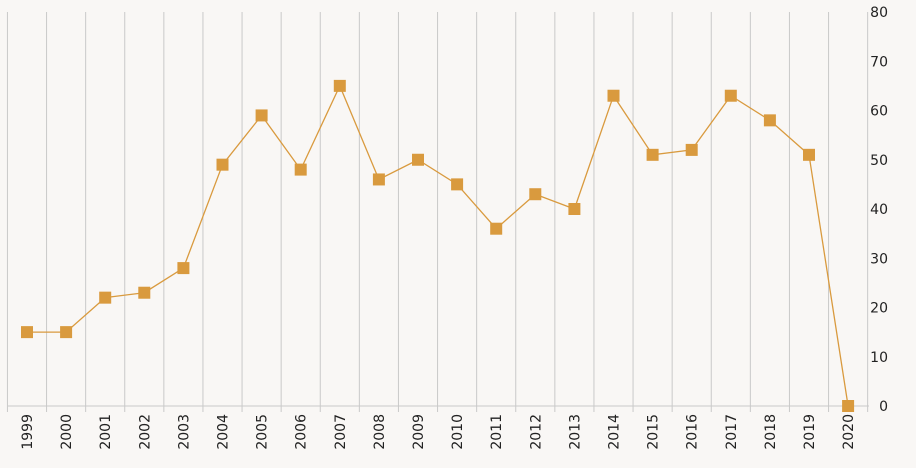  Describe the element at coordinates (849, 432) in the screenshot. I see `x-tick-label: 2020` at that location.